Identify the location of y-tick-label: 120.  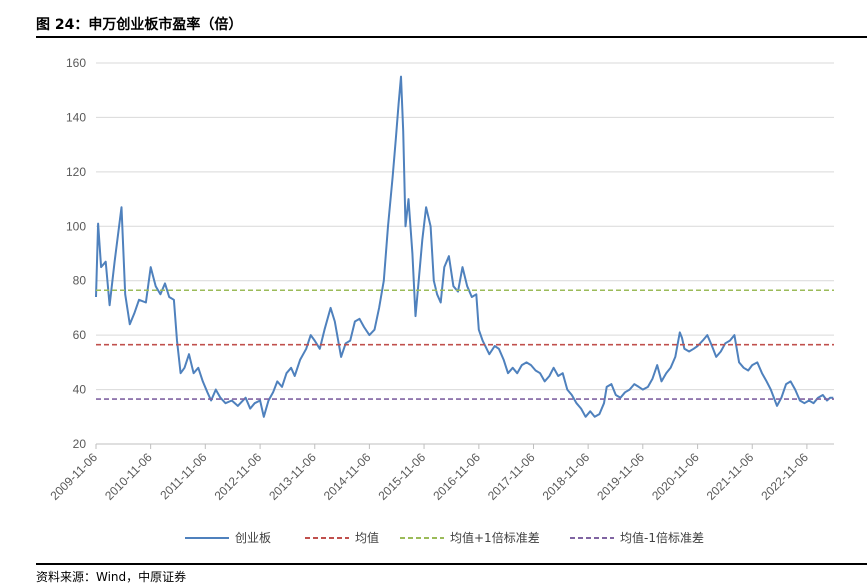
(76, 172).